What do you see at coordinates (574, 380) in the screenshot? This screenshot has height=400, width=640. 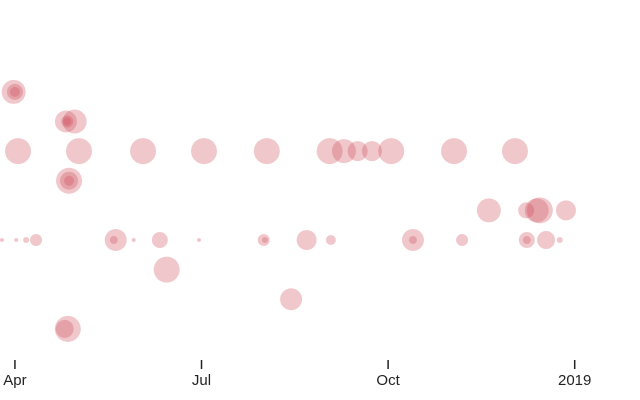 I see `x-tick-label: 2019` at bounding box center [574, 380].